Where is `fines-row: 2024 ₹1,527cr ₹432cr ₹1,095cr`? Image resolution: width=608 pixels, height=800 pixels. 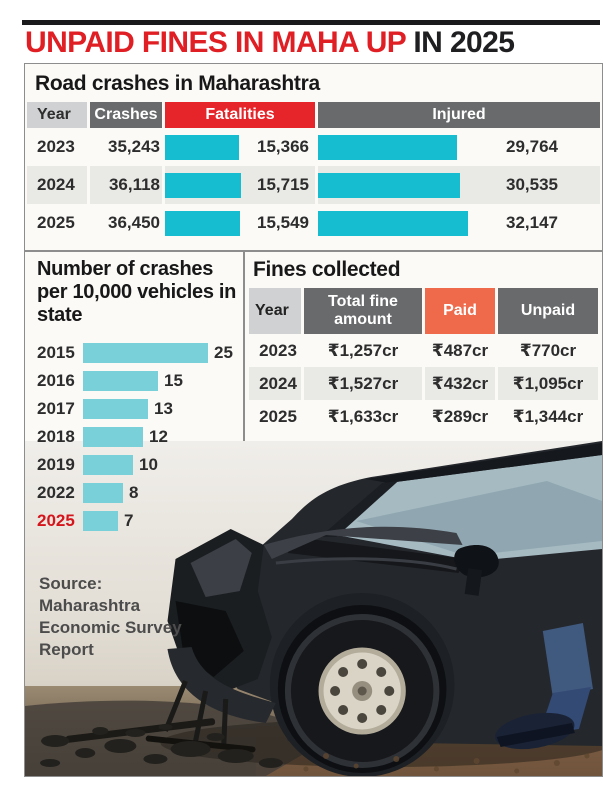 fines-row: 2024 ₹1,527cr ₹432cr ₹1,095cr is located at coordinates (423, 383).